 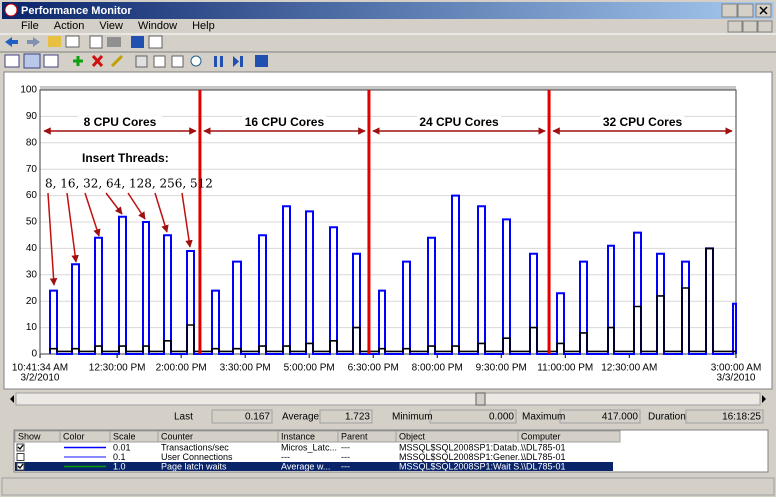 What do you see at coordinates (69, 26) in the screenshot?
I see `menu-item: Action` at bounding box center [69, 26].